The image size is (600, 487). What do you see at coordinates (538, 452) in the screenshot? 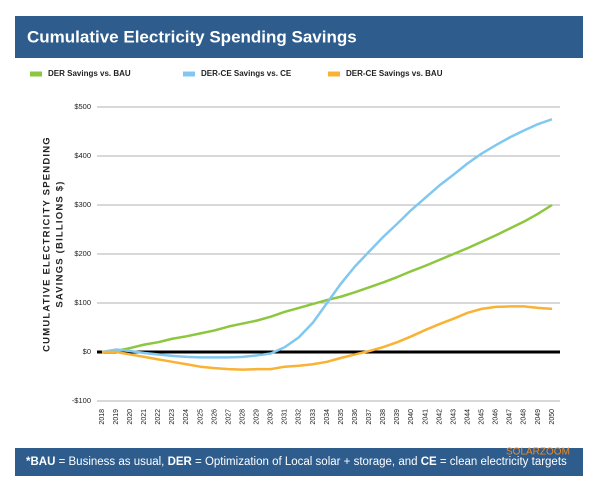
I see `watermark: SOLARZOOM` at bounding box center [538, 452].